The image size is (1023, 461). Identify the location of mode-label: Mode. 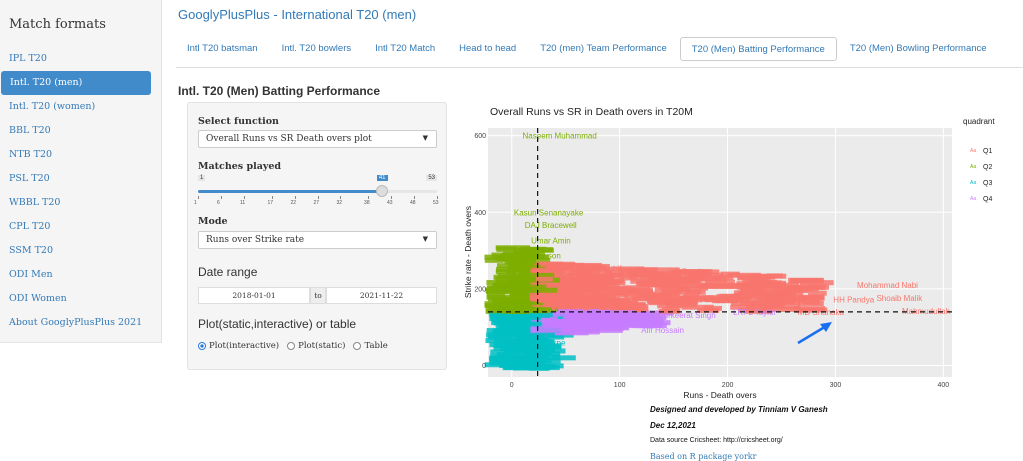
(213, 221).